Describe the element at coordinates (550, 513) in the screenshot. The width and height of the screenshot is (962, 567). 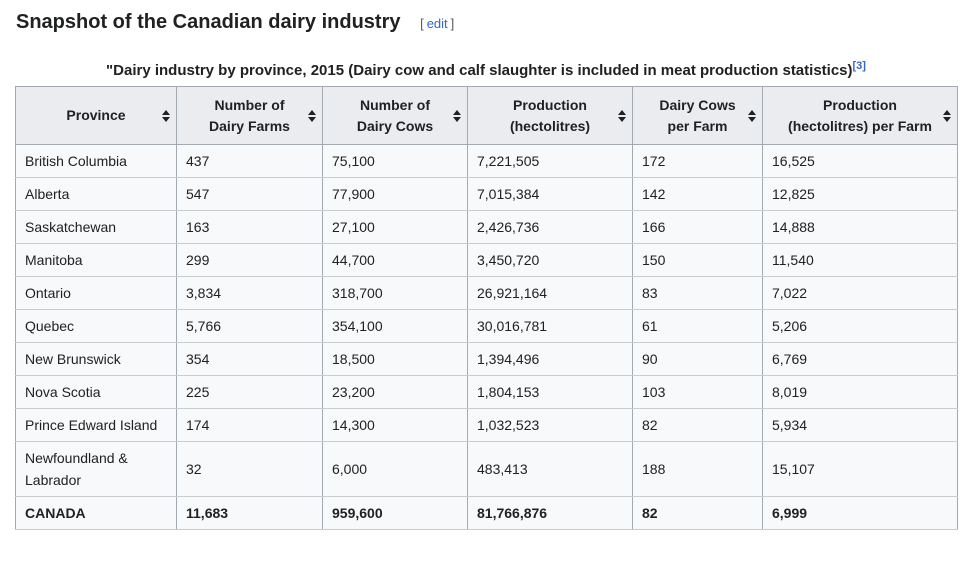
I see `cell-value: 81,766,876` at that location.